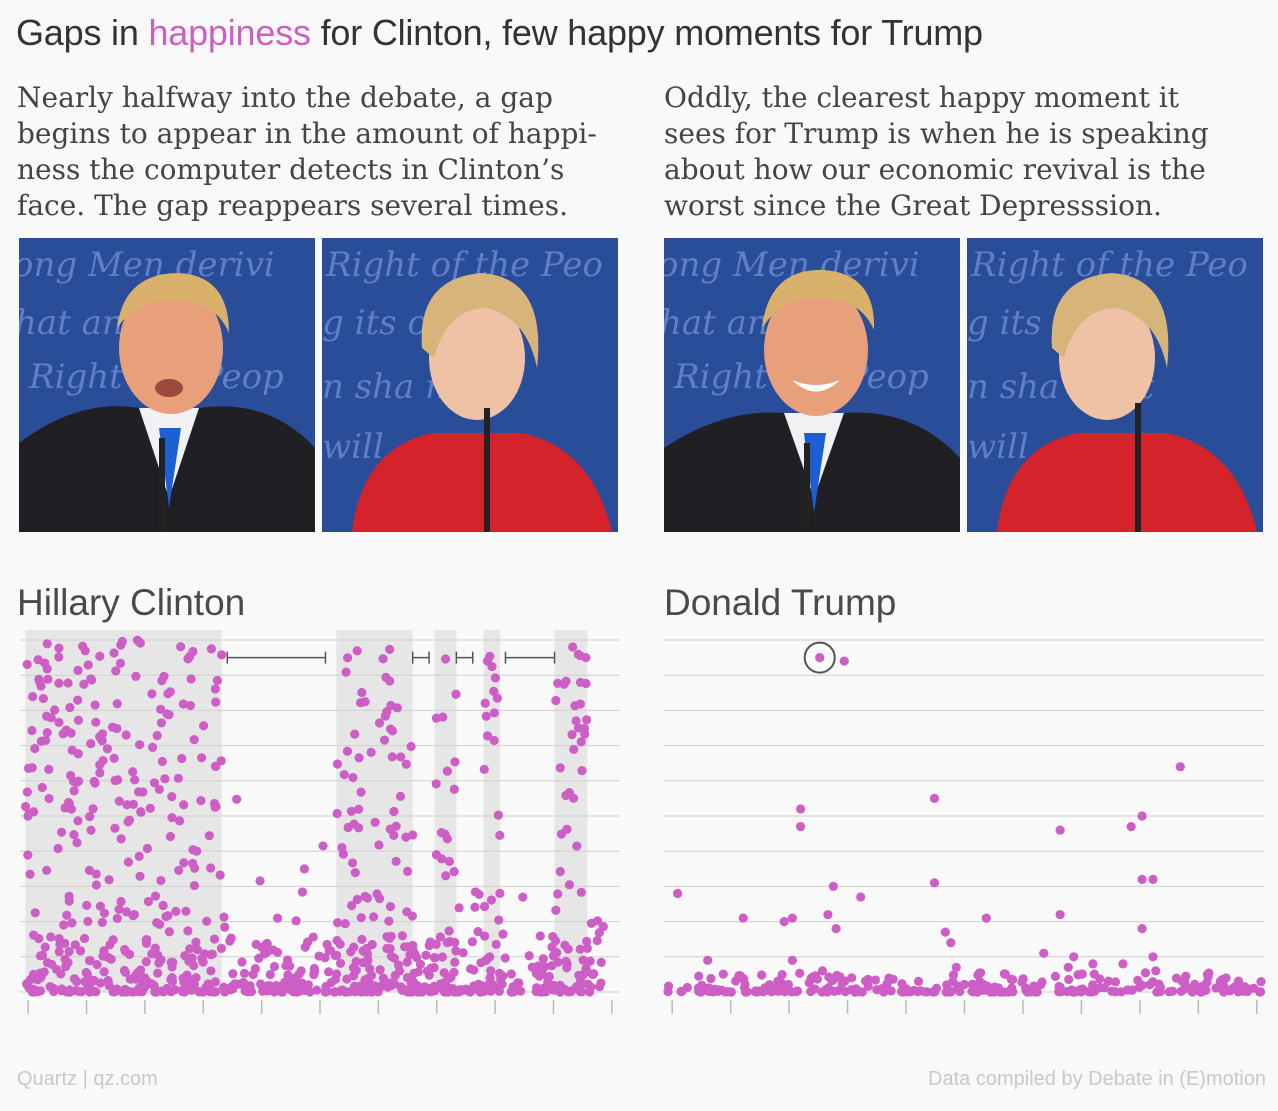  What do you see at coordinates (819, 657) in the screenshot?
I see `trump-highlight-ring` at bounding box center [819, 657].